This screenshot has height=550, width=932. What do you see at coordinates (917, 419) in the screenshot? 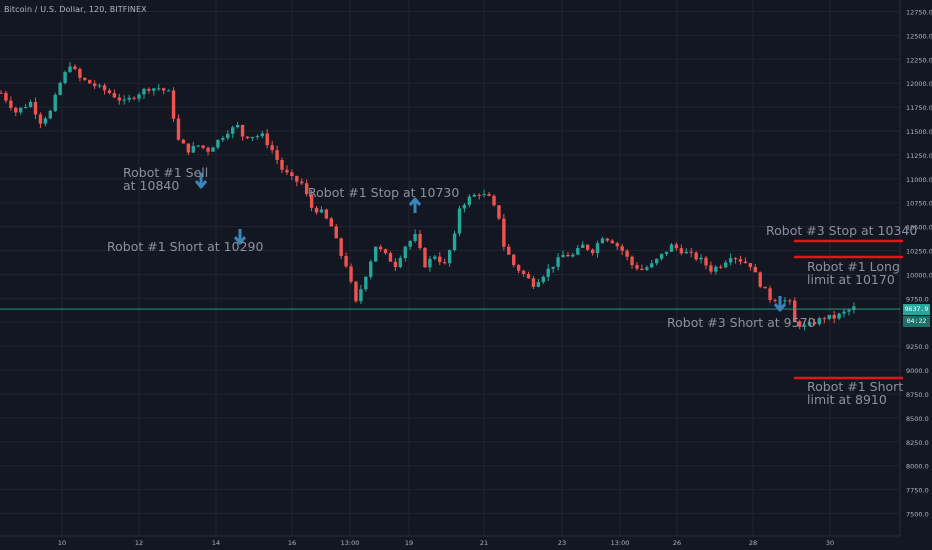
I see `y-tick-label: 8500.0` at bounding box center [917, 419].